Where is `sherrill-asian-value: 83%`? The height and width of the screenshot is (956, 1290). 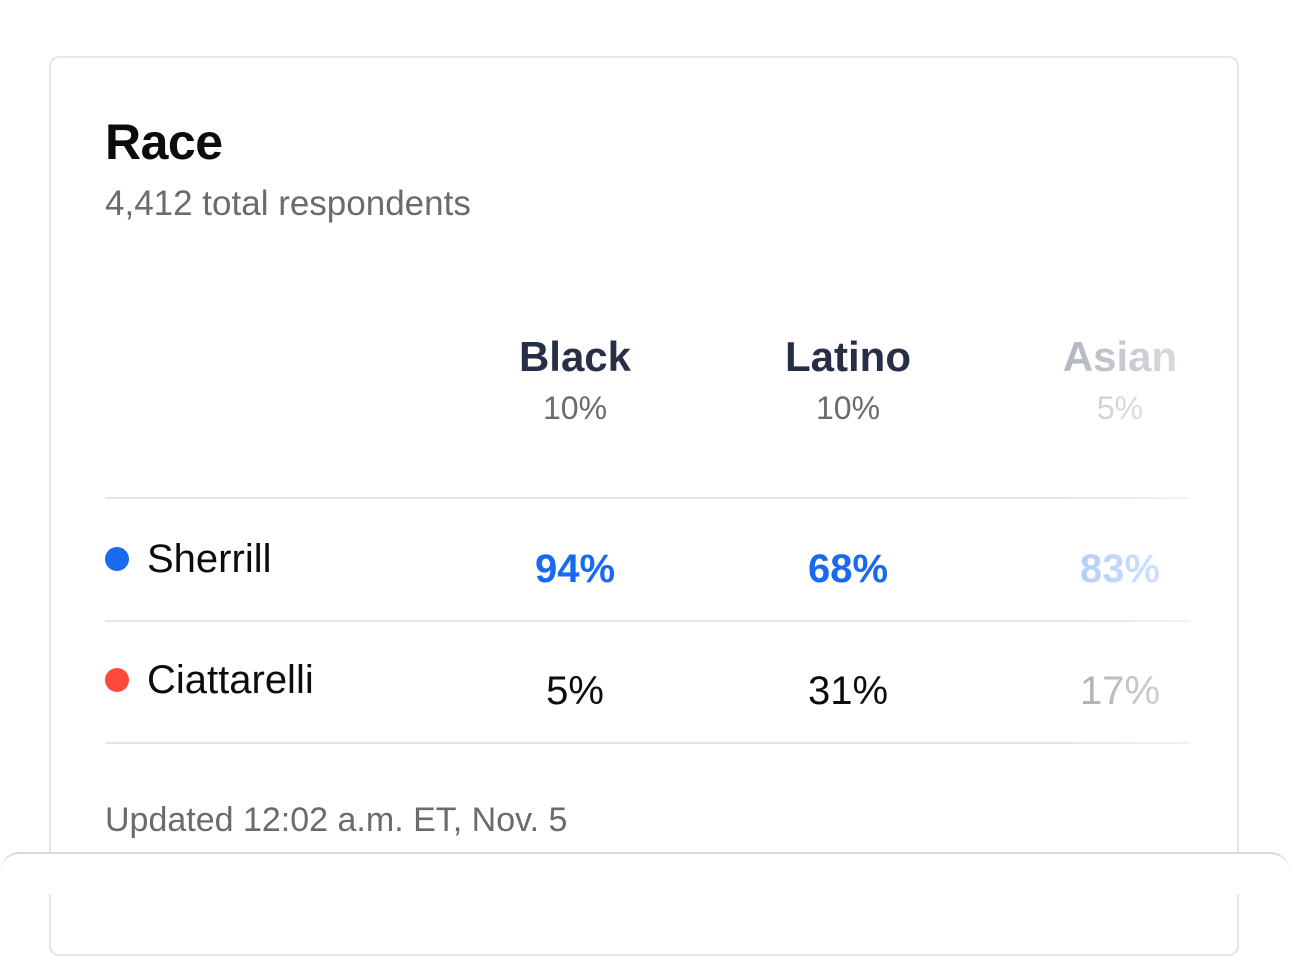
sherrill-asian-value: 83% is located at coordinates (1120, 569).